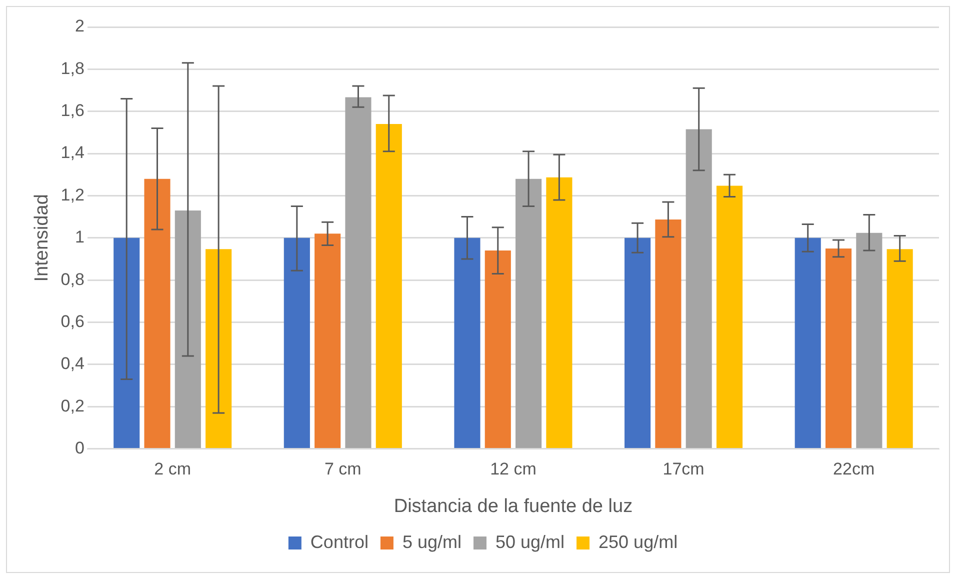 The width and height of the screenshot is (958, 579). Describe the element at coordinates (72, 364) in the screenshot. I see `y-tick-label: 0,4` at that location.